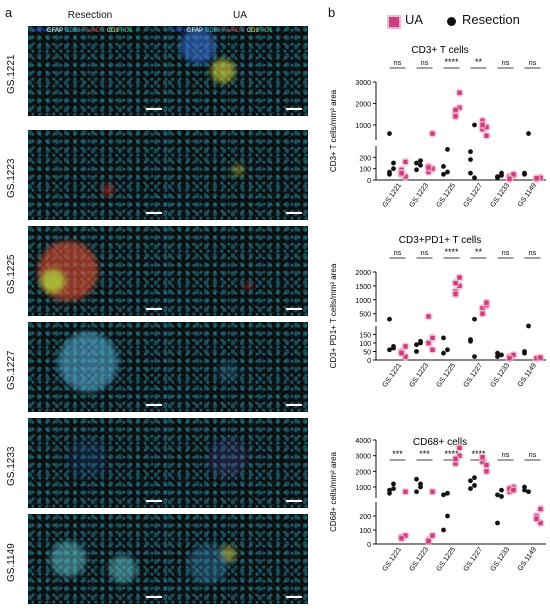  Describe the element at coordinates (365, 158) in the screenshot. I see `y-tick-label: 200` at that location.